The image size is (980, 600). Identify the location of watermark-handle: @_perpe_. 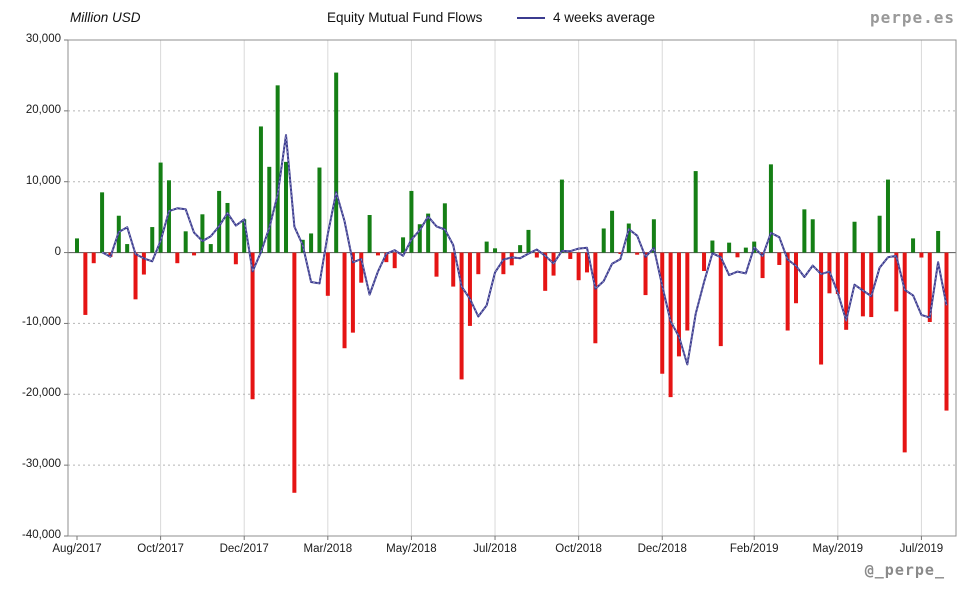
(904, 570).